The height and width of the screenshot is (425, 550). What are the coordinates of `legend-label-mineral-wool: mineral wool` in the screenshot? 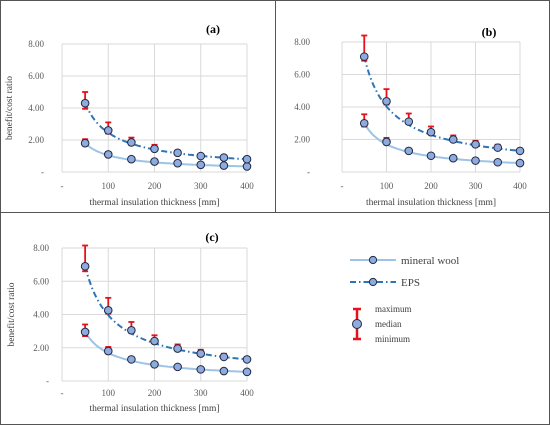 It's located at (430, 261).